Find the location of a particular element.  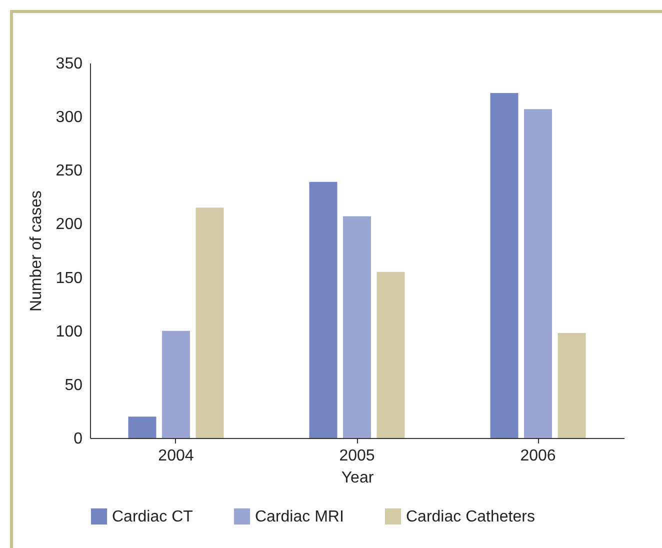

y-axis-title: Number of cases is located at coordinates (36, 251).